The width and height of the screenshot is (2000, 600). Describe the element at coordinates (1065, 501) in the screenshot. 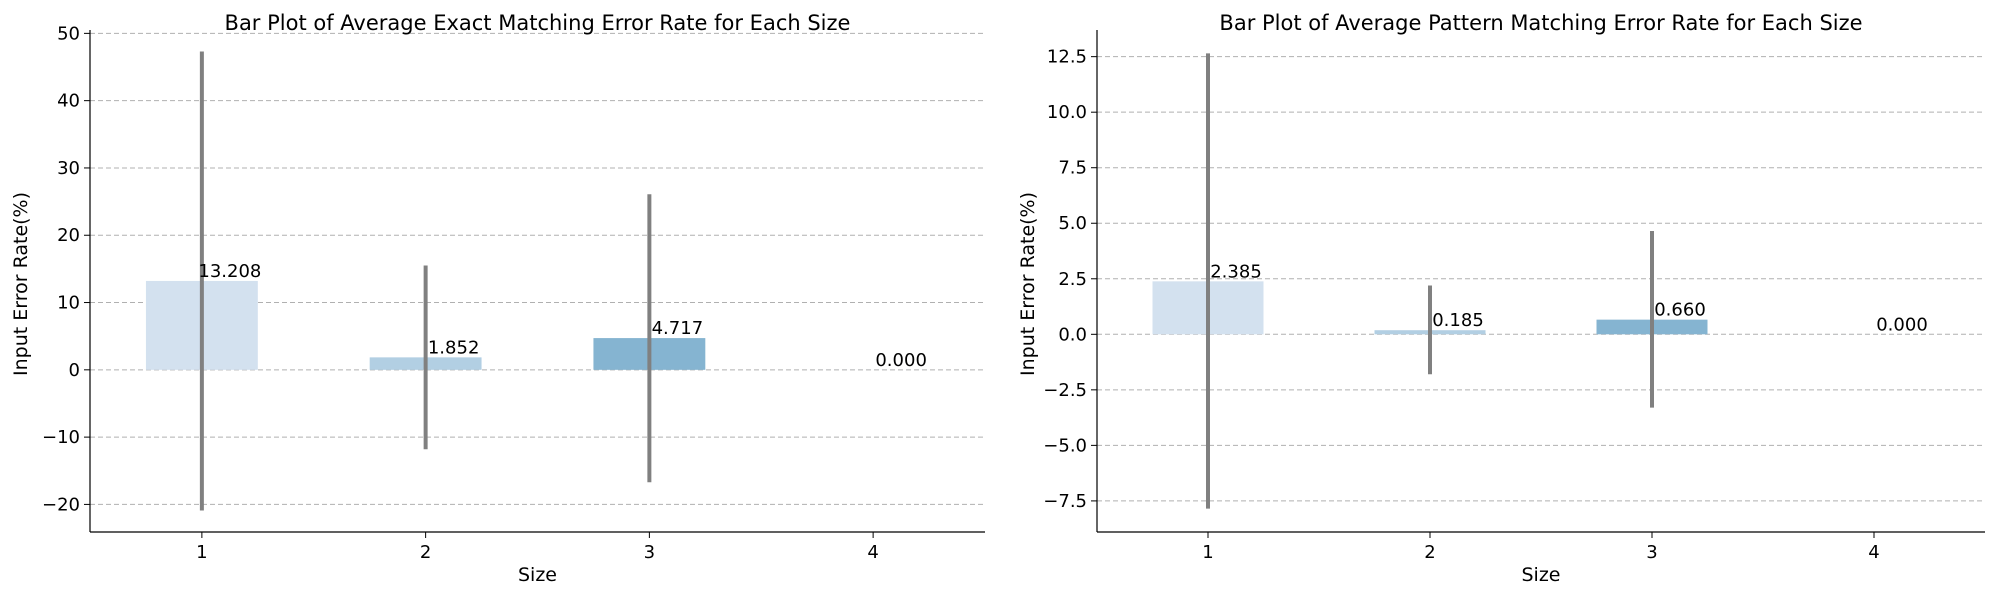

I see `y-tick-label: −7.5` at that location.